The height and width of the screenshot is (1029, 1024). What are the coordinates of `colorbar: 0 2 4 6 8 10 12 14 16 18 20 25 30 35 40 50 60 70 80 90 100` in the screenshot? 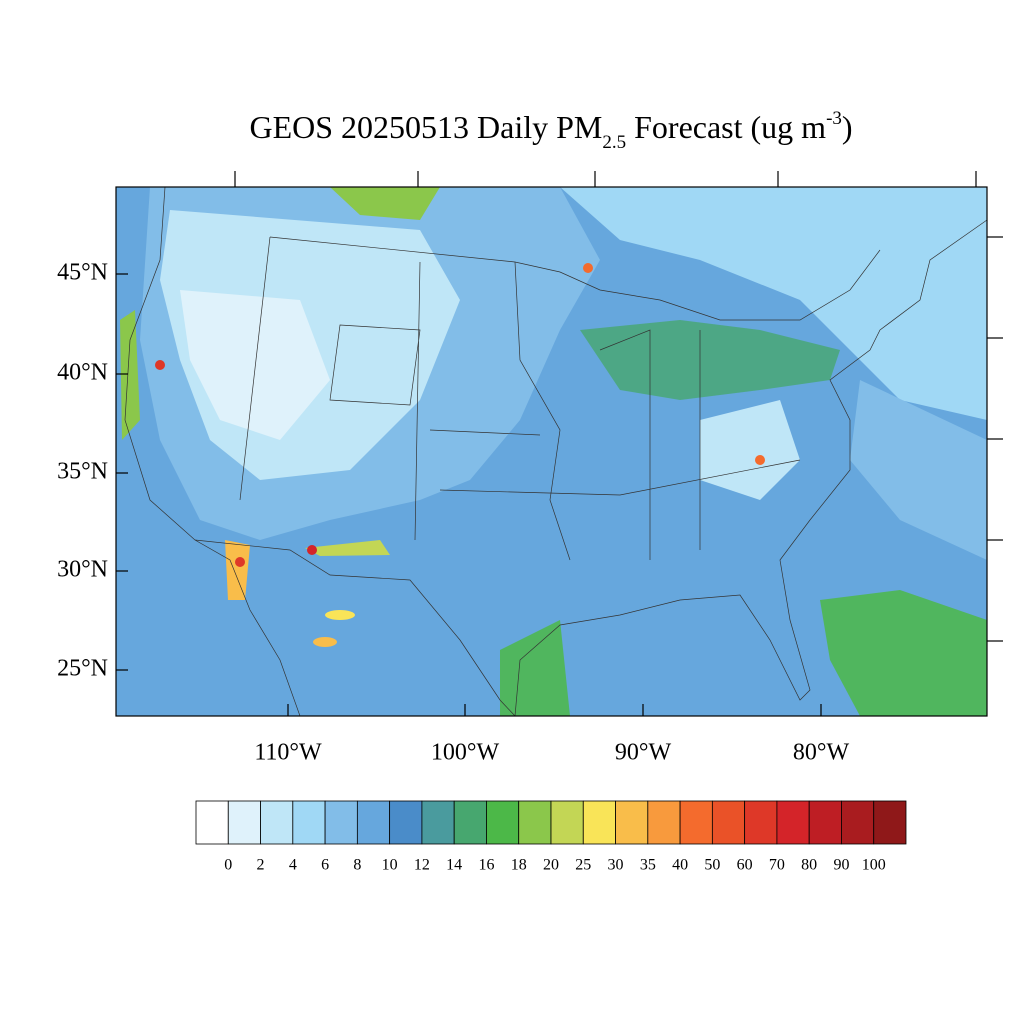 It's located at (551, 837).